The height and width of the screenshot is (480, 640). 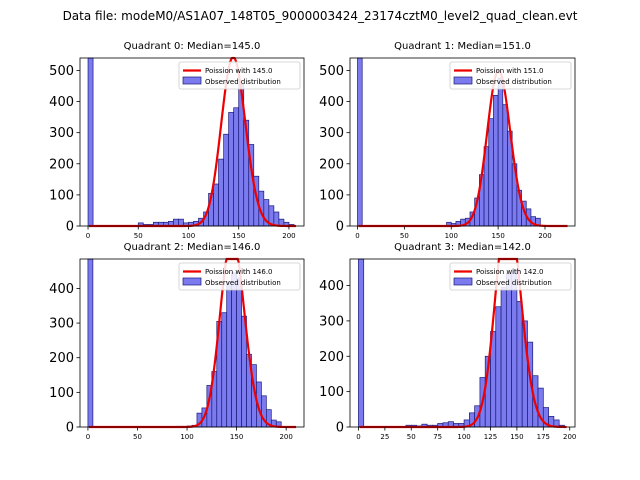 What do you see at coordinates (437, 437) in the screenshot?
I see `x-tick-label: 75` at bounding box center [437, 437].